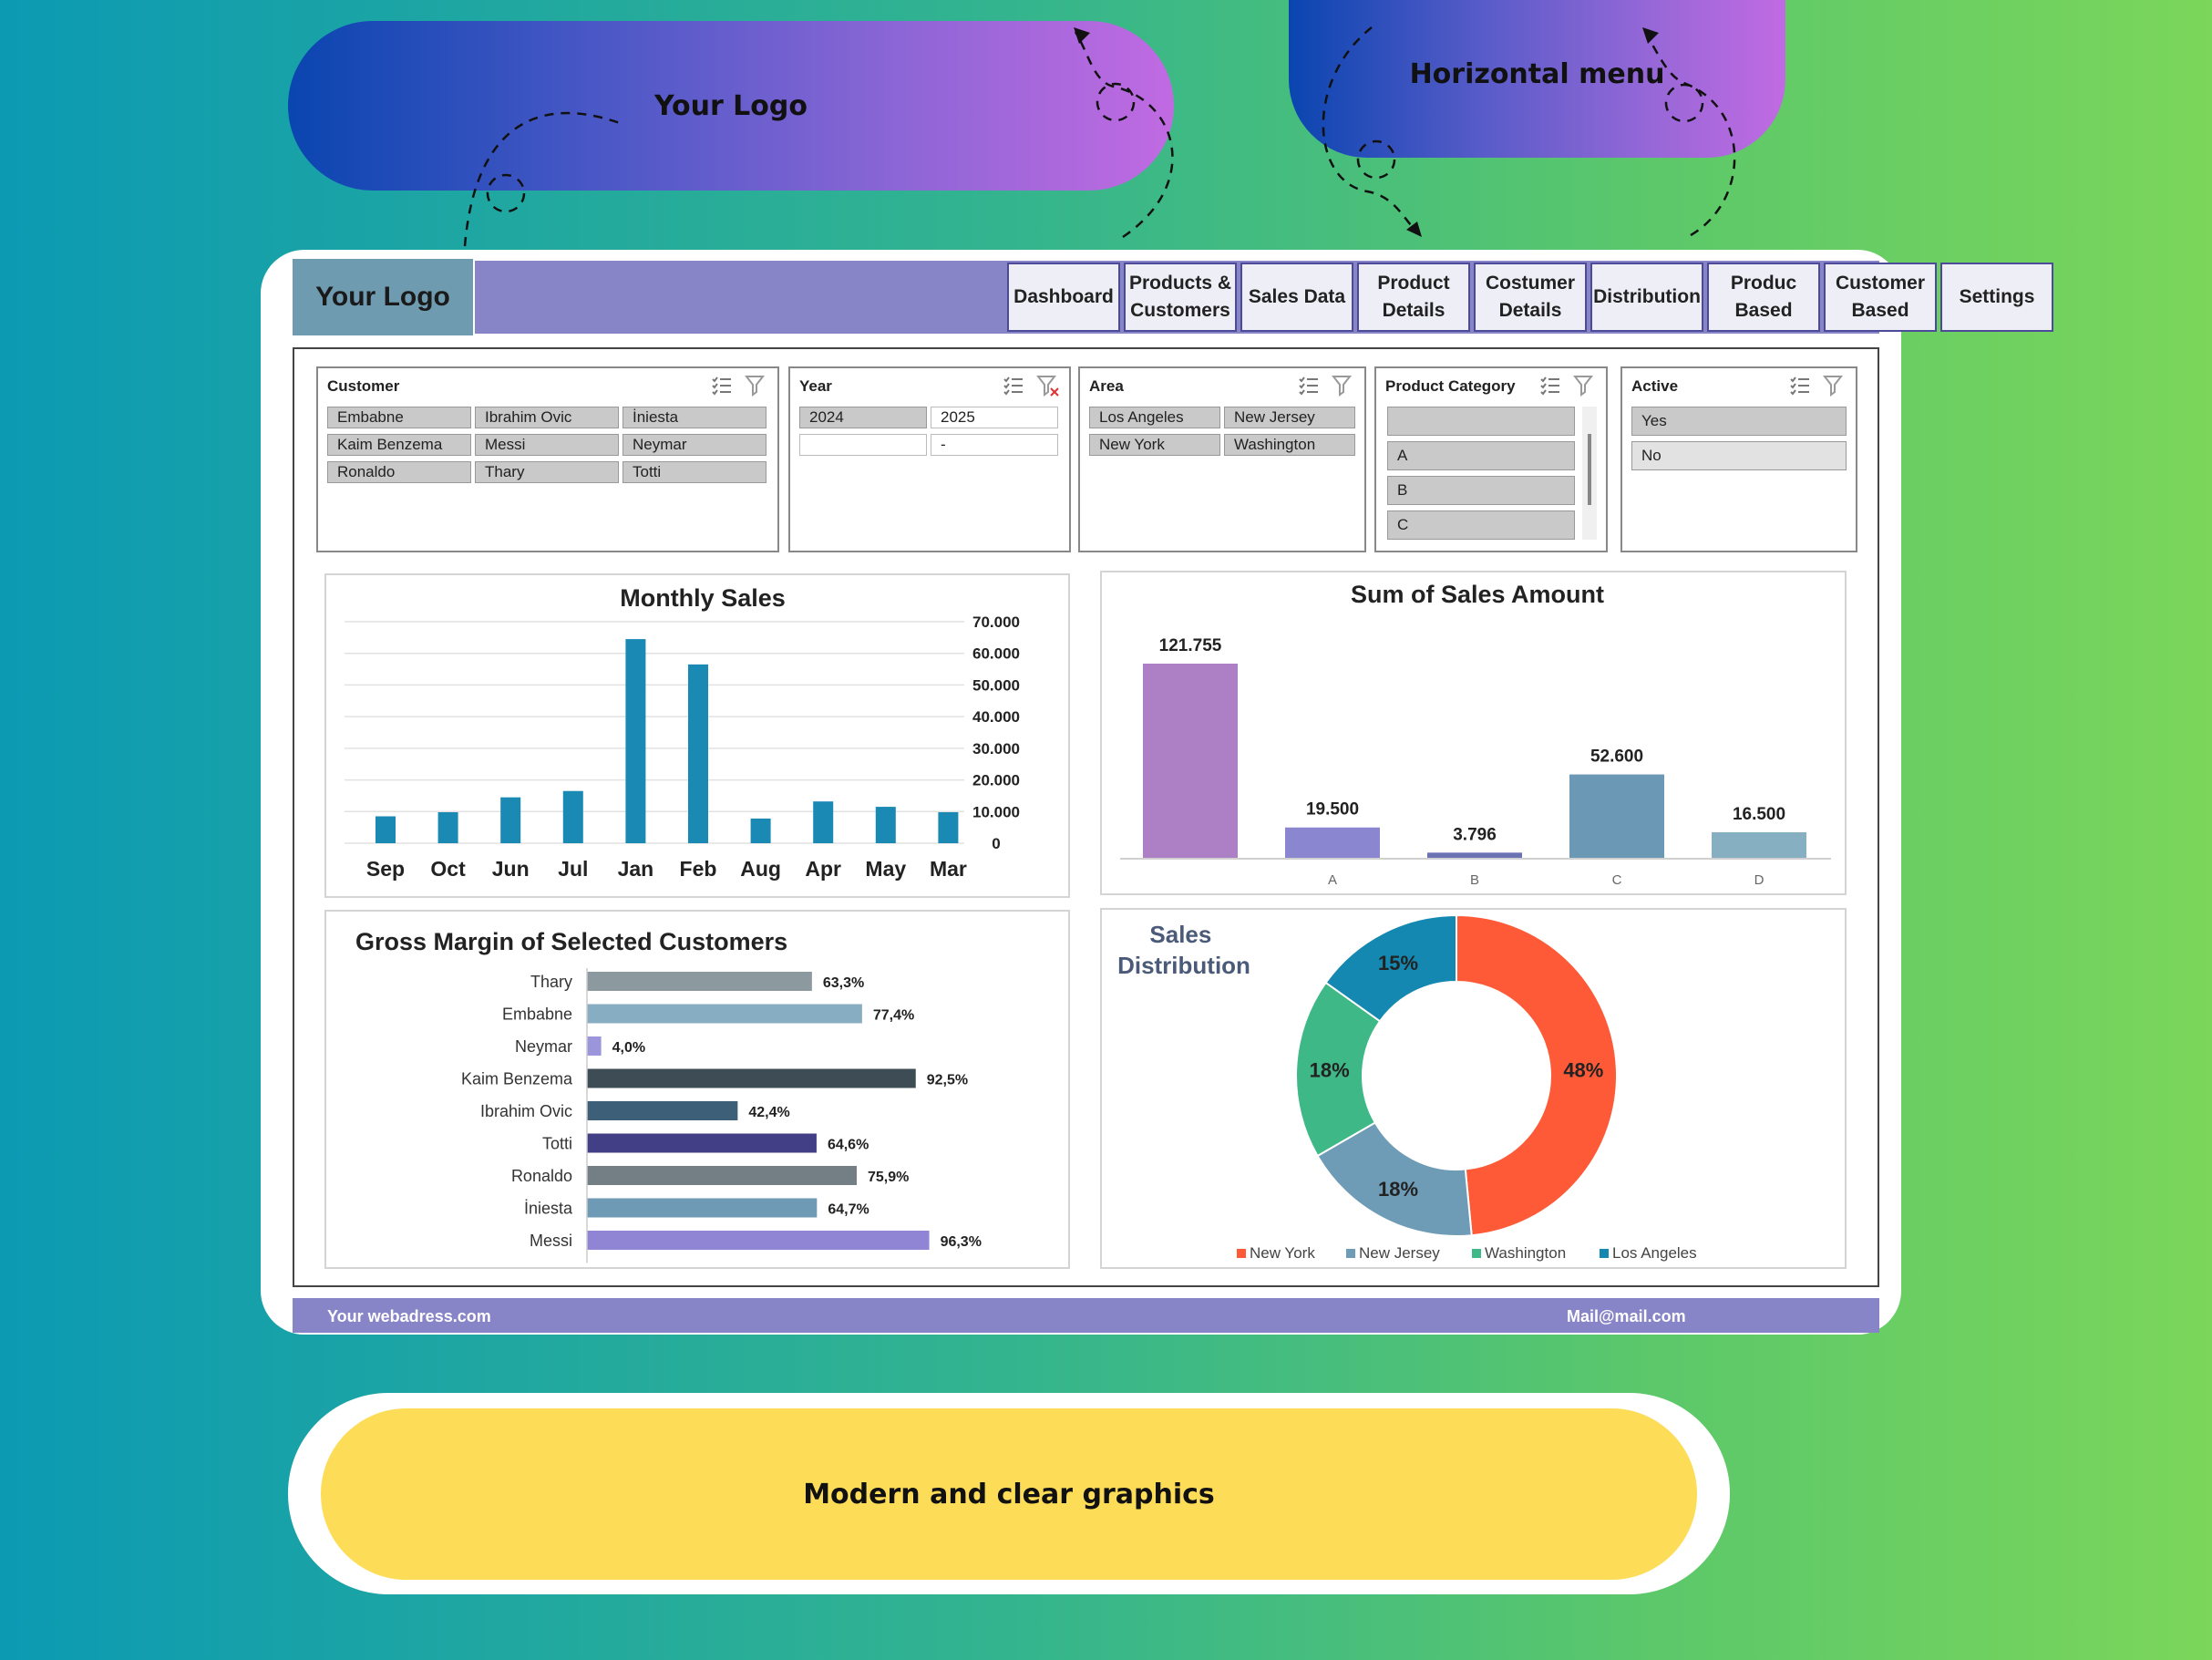  What do you see at coordinates (863, 417) in the screenshot?
I see `slicer-item: 2024` at bounding box center [863, 417].